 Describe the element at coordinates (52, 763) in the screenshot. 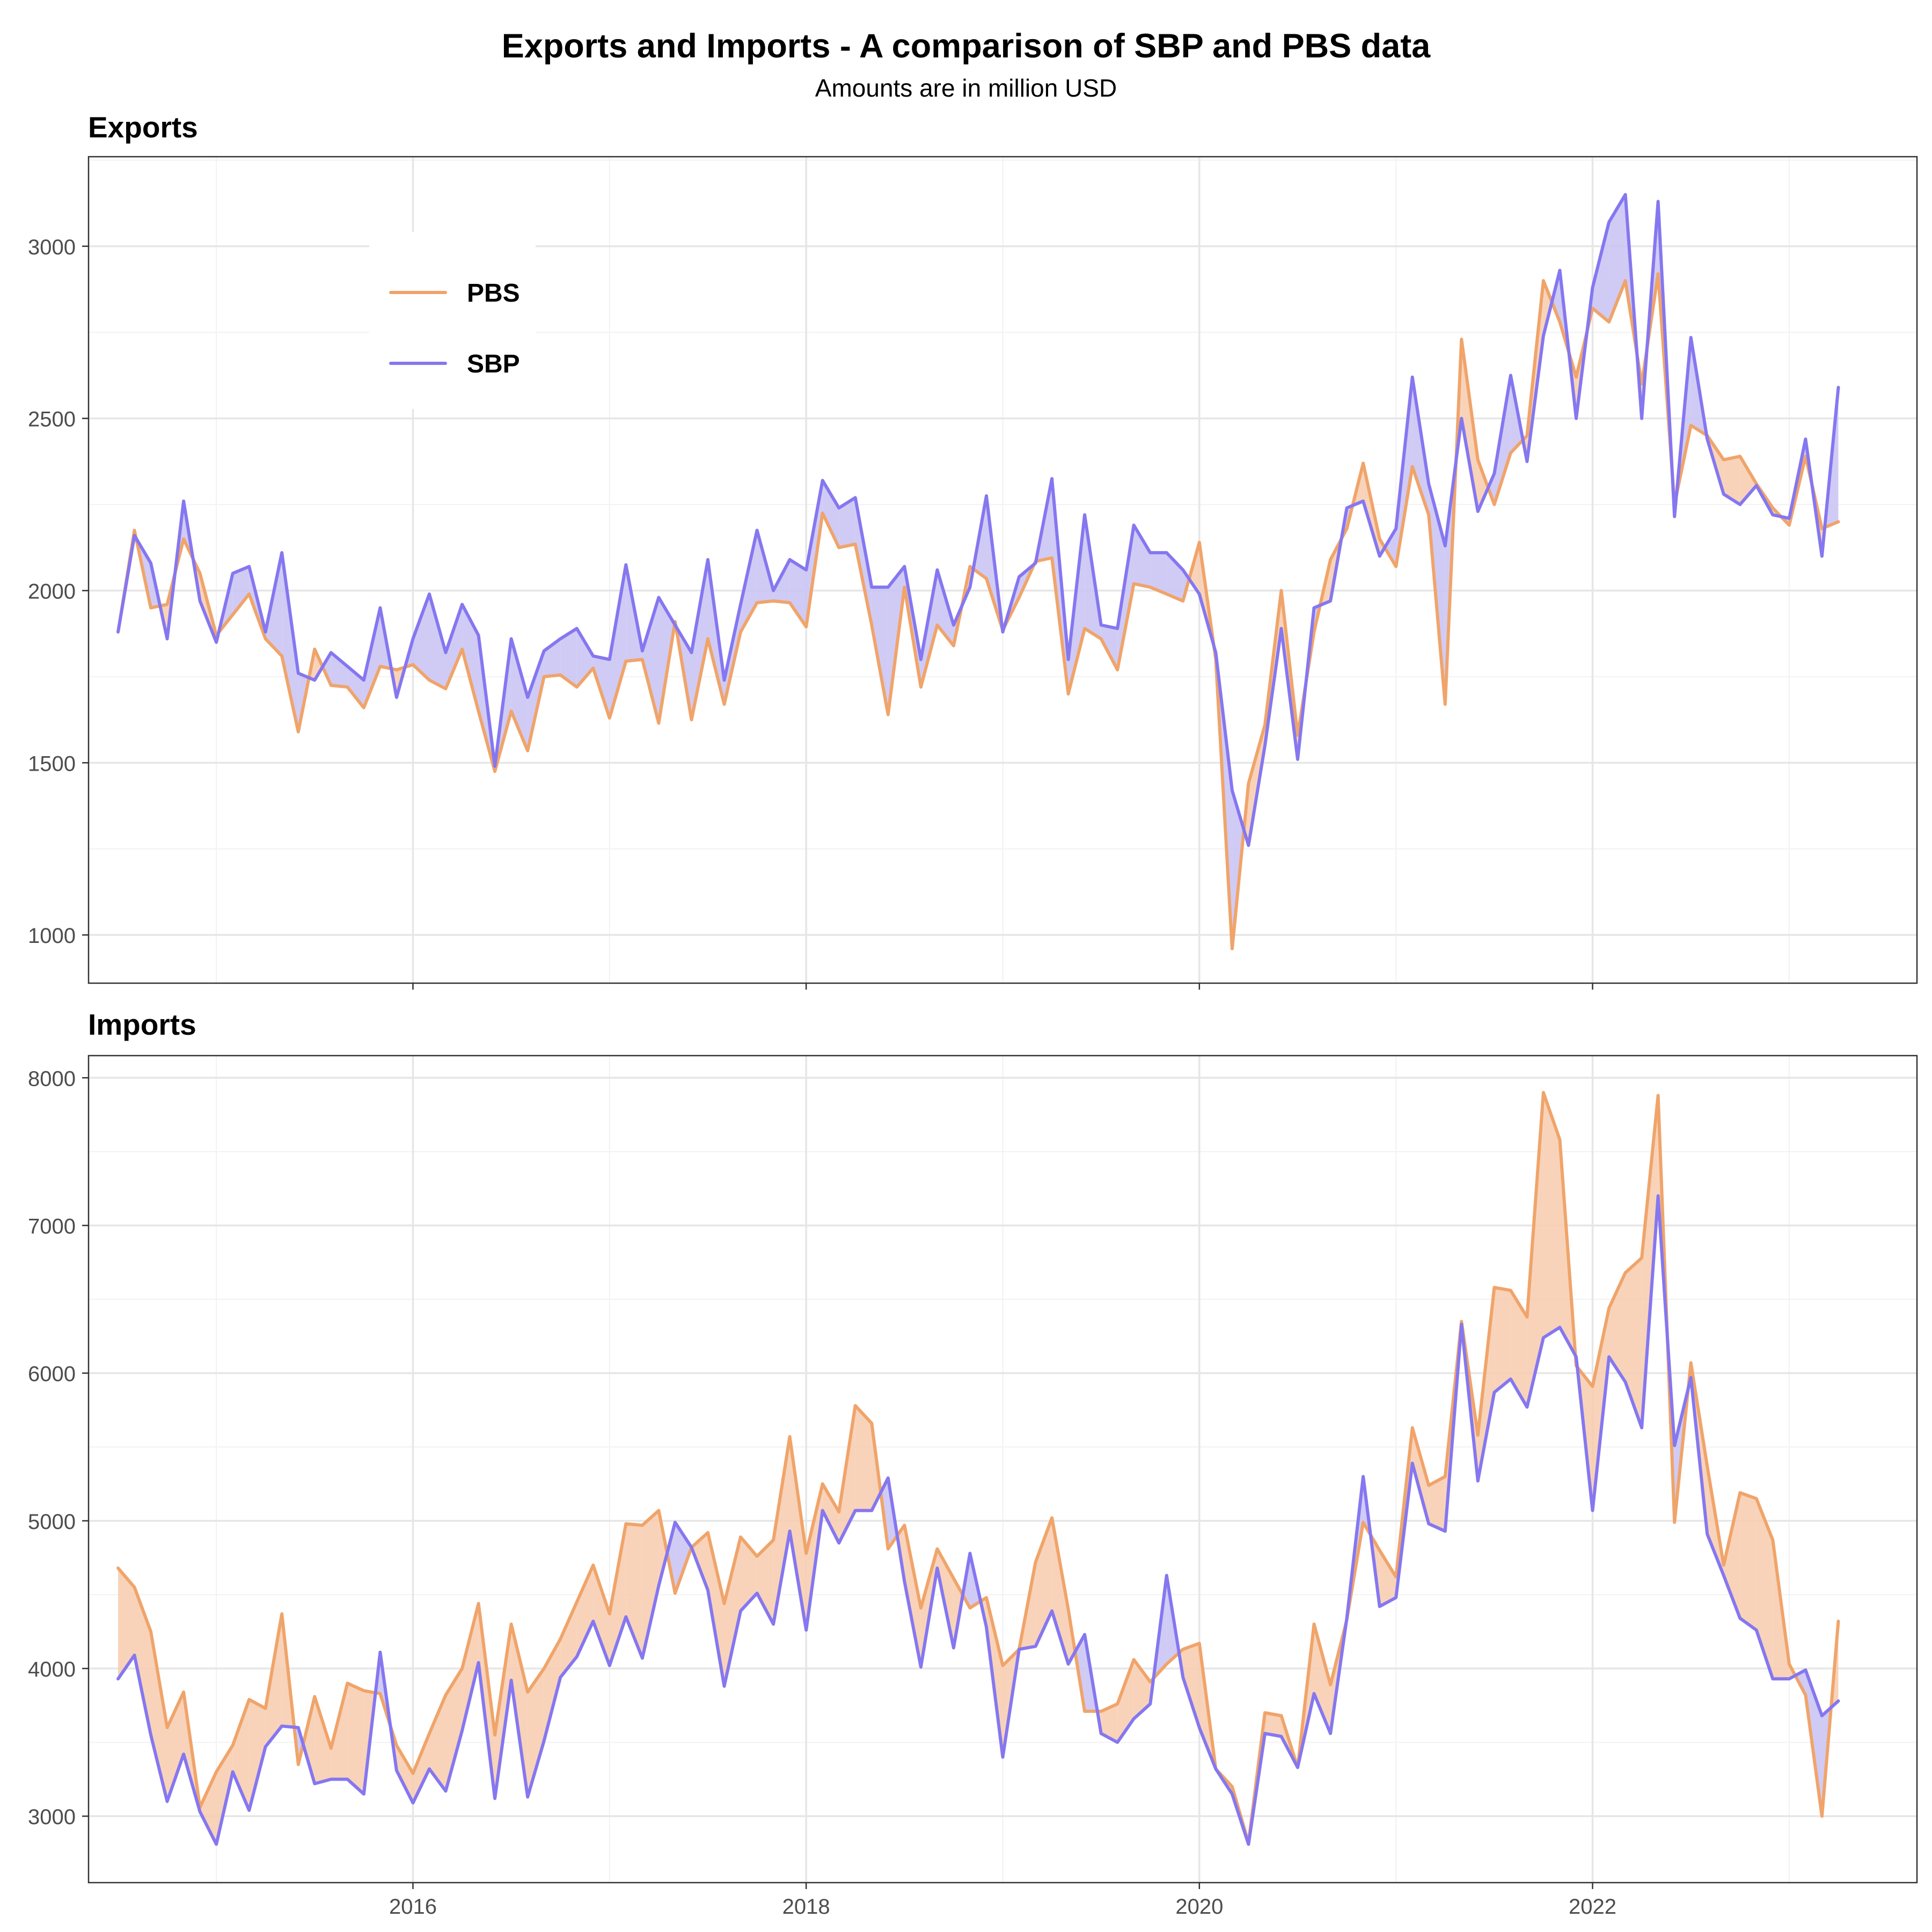

I see `y-tick-label: 1500` at that location.